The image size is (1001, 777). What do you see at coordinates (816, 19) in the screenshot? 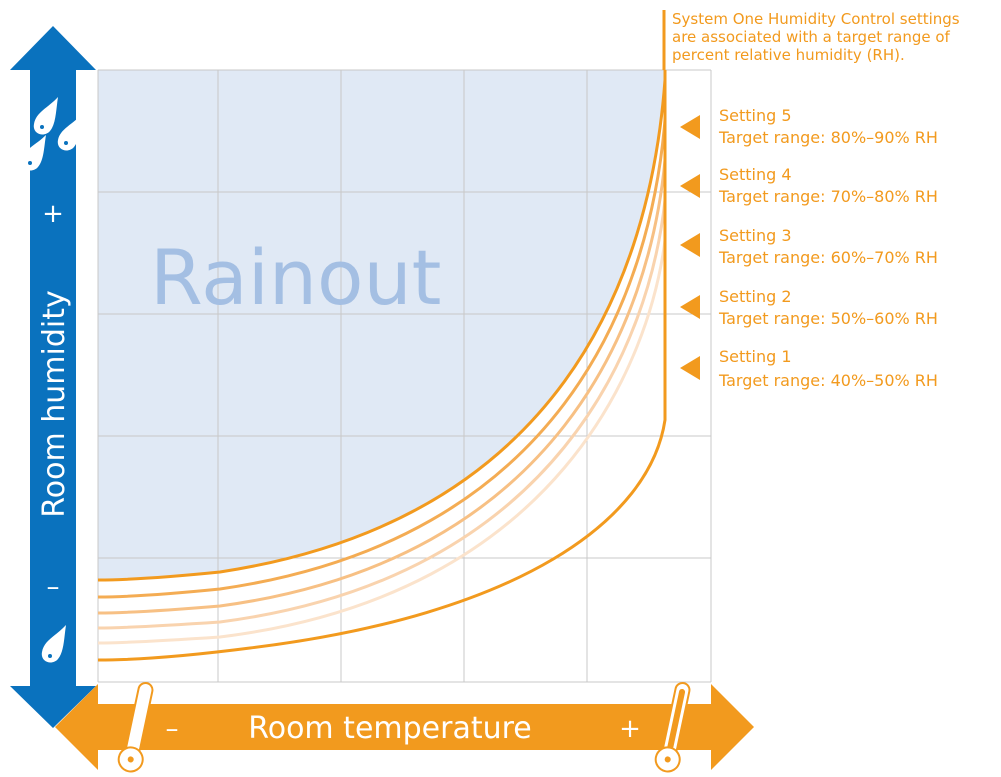
I see `note-line-1: System One Humidity Control settings` at bounding box center [816, 19].